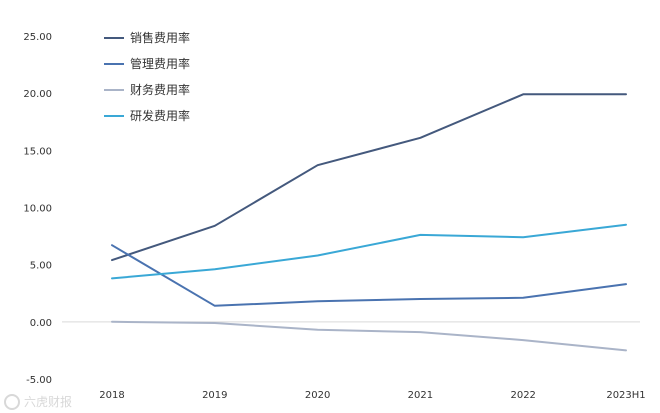 This screenshot has height=413, width=660. I want to click on legend-label: 销售费用率, so click(160, 37).